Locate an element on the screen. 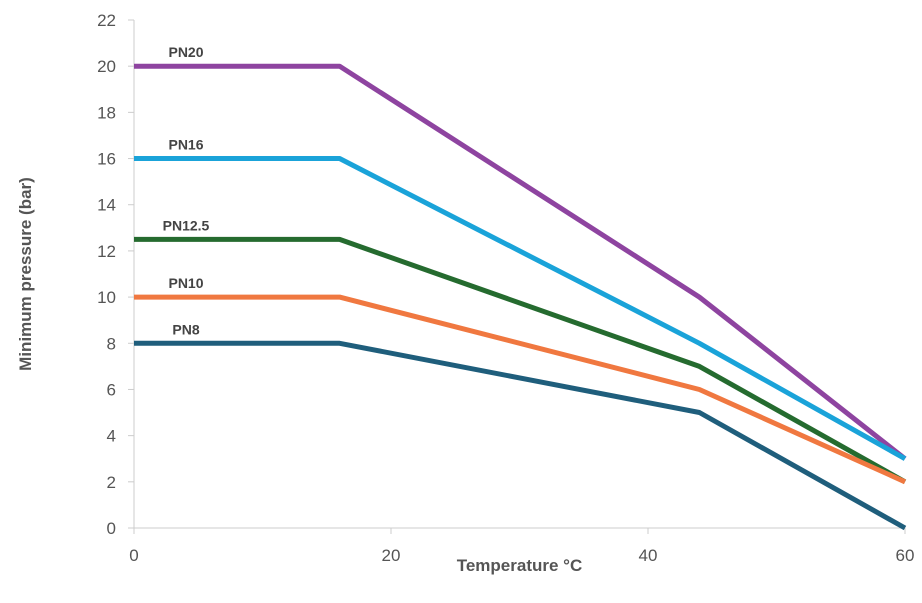 The height and width of the screenshot is (603, 922). y-tick-label: 10 is located at coordinates (106, 297).